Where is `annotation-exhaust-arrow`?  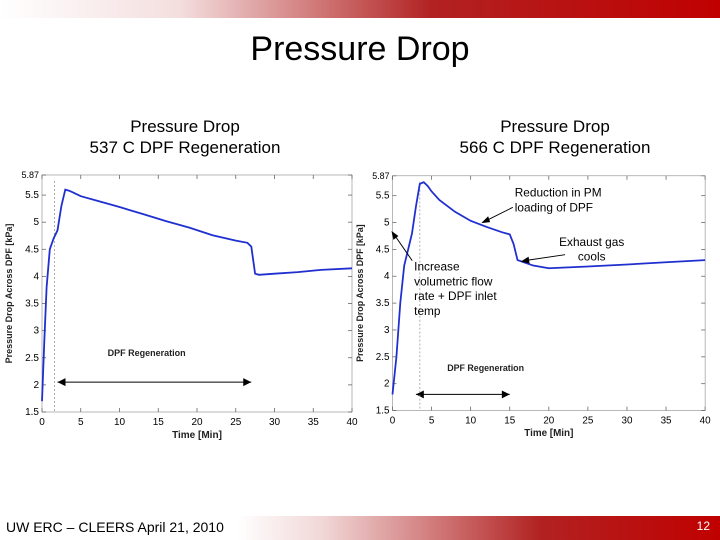
annotation-exhaust-arrow is located at coordinates (545, 258).